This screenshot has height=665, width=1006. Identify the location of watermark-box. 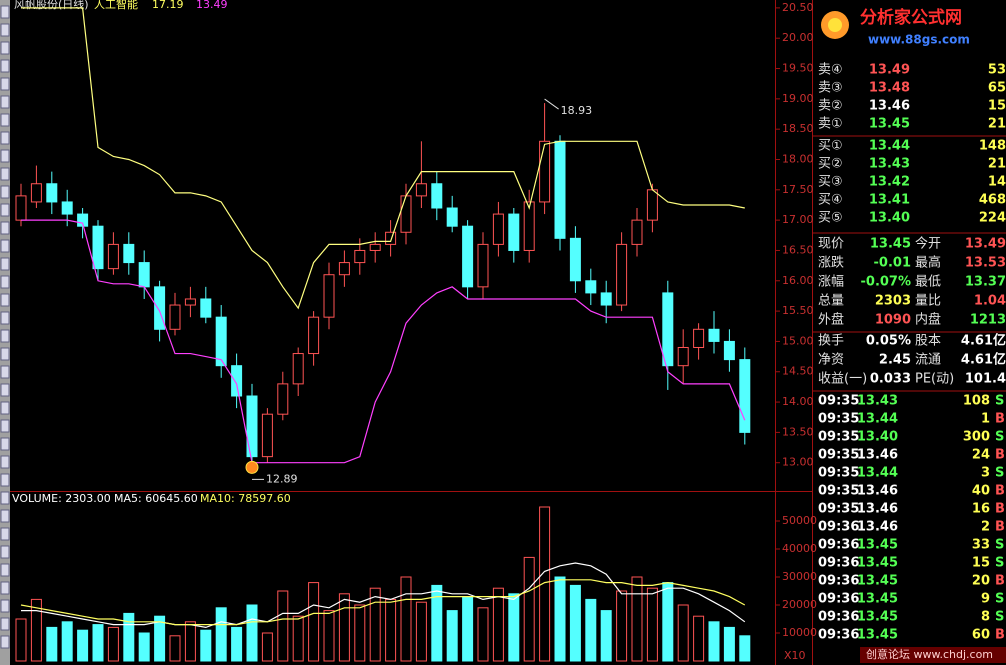
(933, 655).